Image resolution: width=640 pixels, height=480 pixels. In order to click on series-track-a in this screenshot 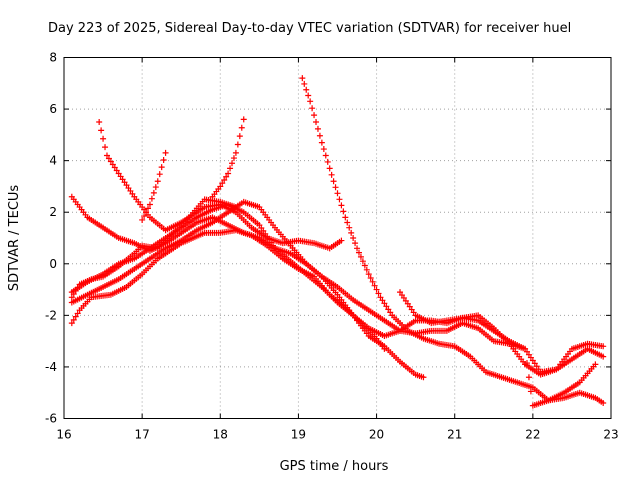, I will do `click(220, 185)`.